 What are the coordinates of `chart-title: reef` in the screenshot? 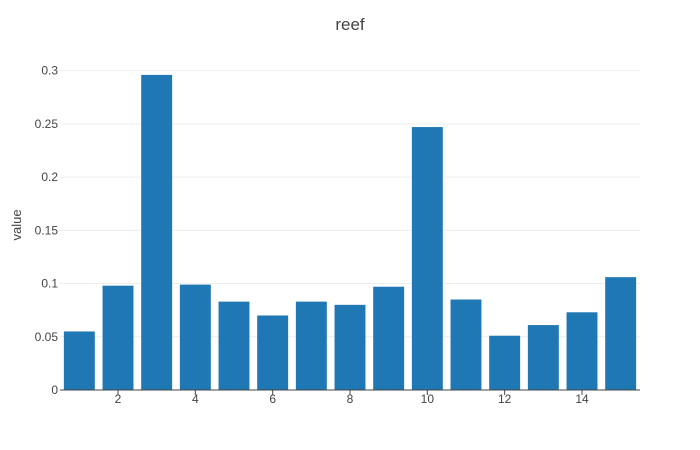 It's located at (350, 24).